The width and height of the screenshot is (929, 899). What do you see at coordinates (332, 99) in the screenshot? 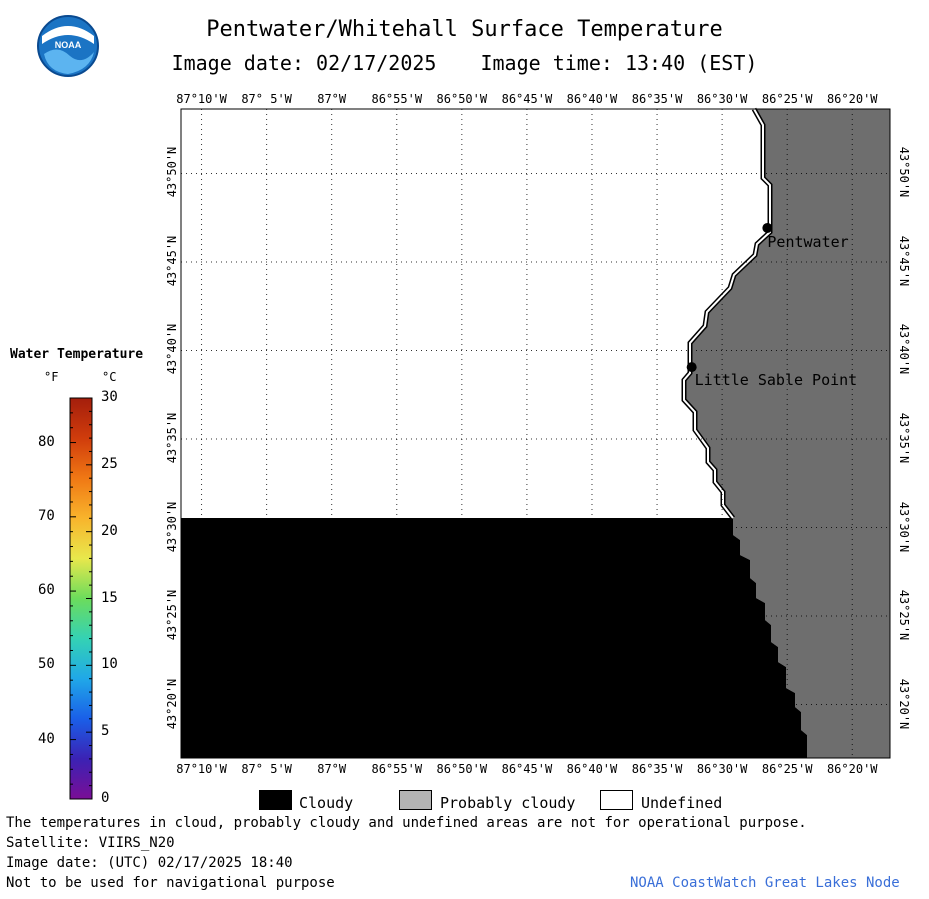
I see `longitude-label-top: 87°W` at bounding box center [332, 99].